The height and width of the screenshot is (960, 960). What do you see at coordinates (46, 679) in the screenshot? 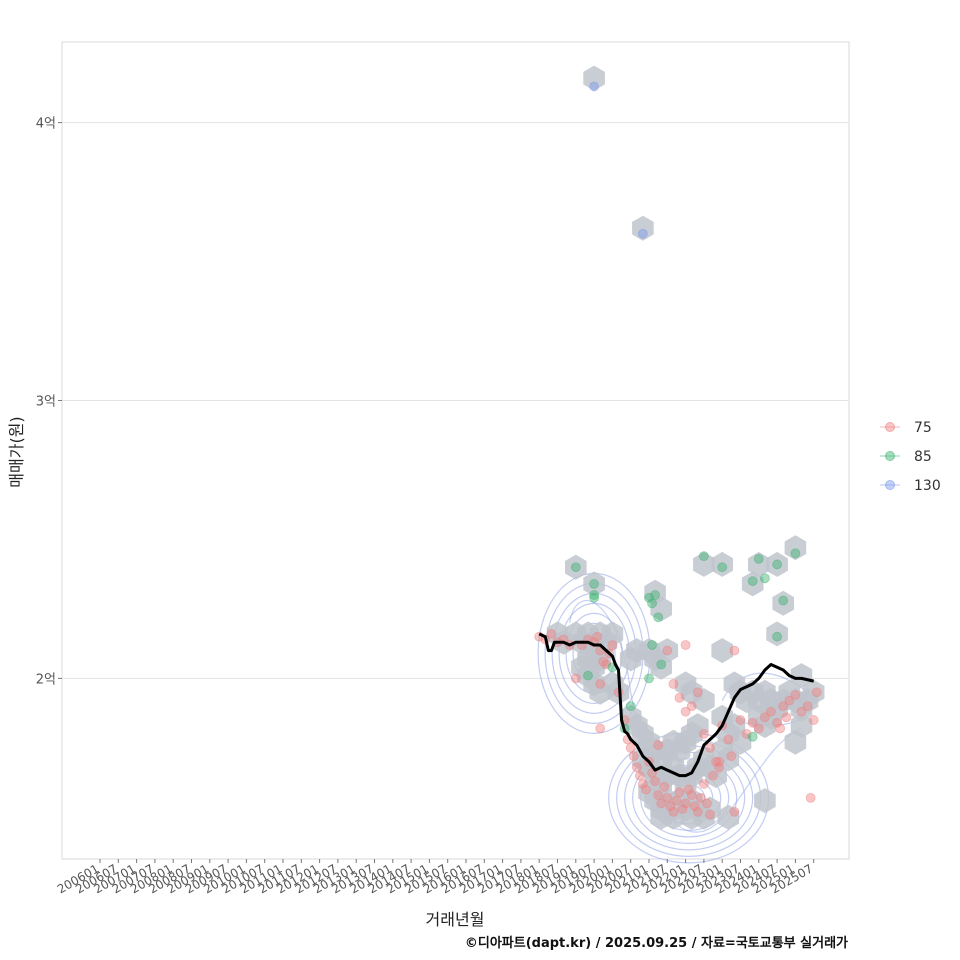
I see `y-tick-label: 2억` at bounding box center [46, 679].